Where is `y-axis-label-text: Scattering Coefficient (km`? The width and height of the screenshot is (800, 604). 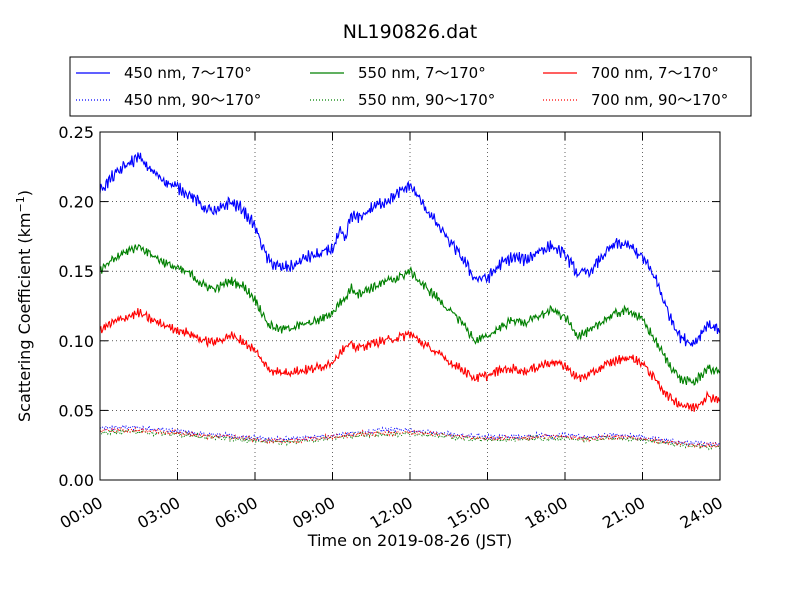
y-axis-label-text: Scattering Coefficient (km is located at coordinates (24, 317).